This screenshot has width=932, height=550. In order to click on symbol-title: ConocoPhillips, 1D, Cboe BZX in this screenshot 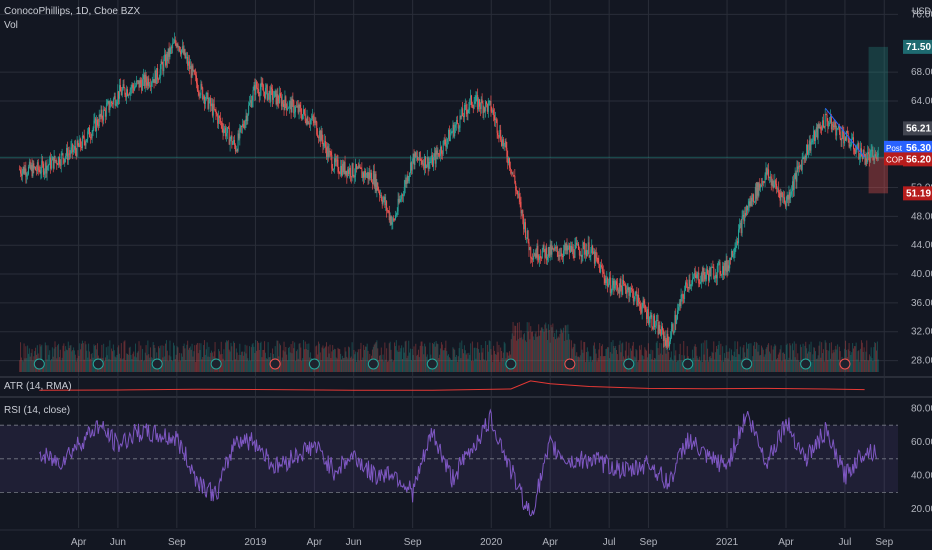, I will do `click(72, 11)`.